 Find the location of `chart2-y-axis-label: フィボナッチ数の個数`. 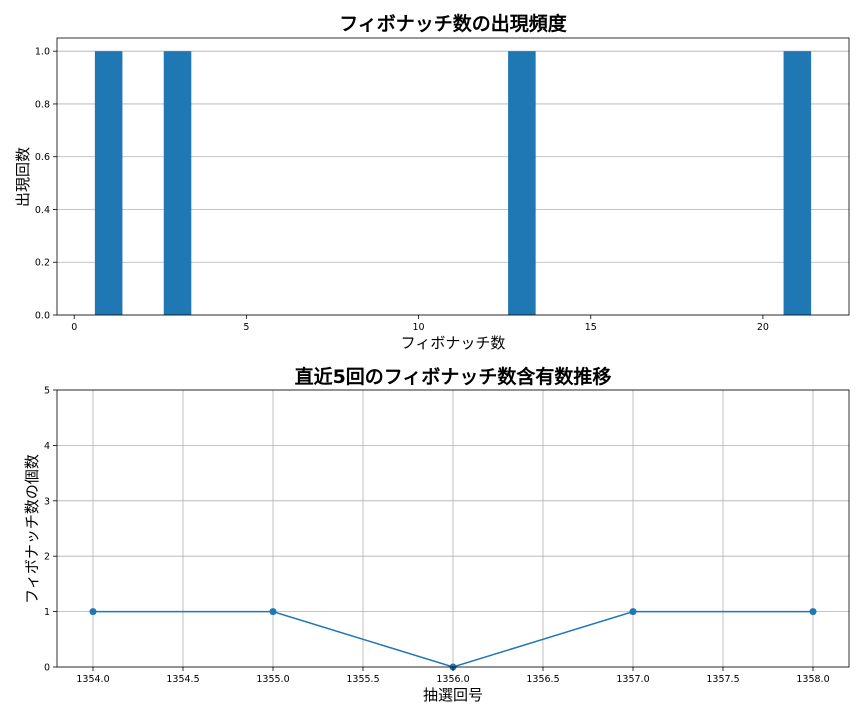

chart2-y-axis-label: フィボナッチ数の個数 is located at coordinates (32, 529).